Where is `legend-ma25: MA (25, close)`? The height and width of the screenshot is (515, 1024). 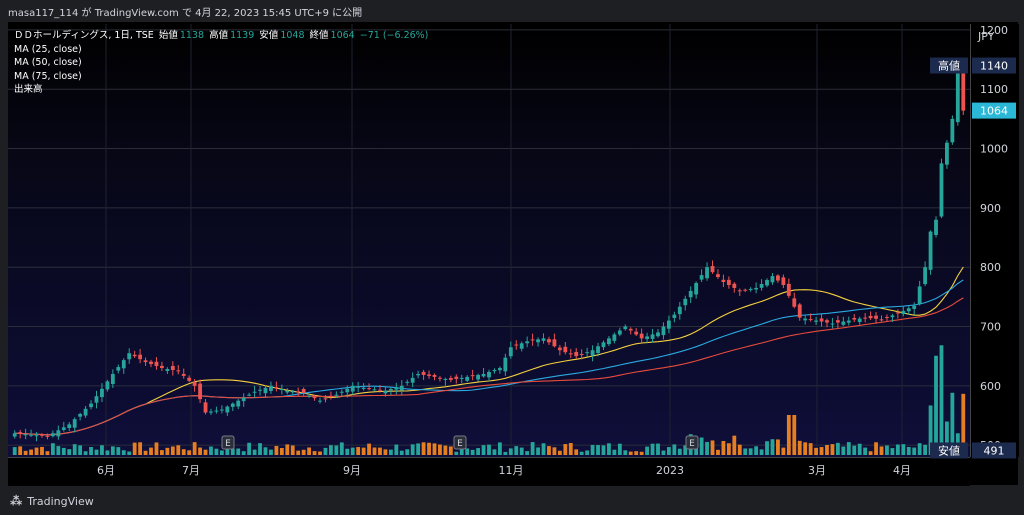 legend-ma25: MA (25, close) is located at coordinates (48, 49).